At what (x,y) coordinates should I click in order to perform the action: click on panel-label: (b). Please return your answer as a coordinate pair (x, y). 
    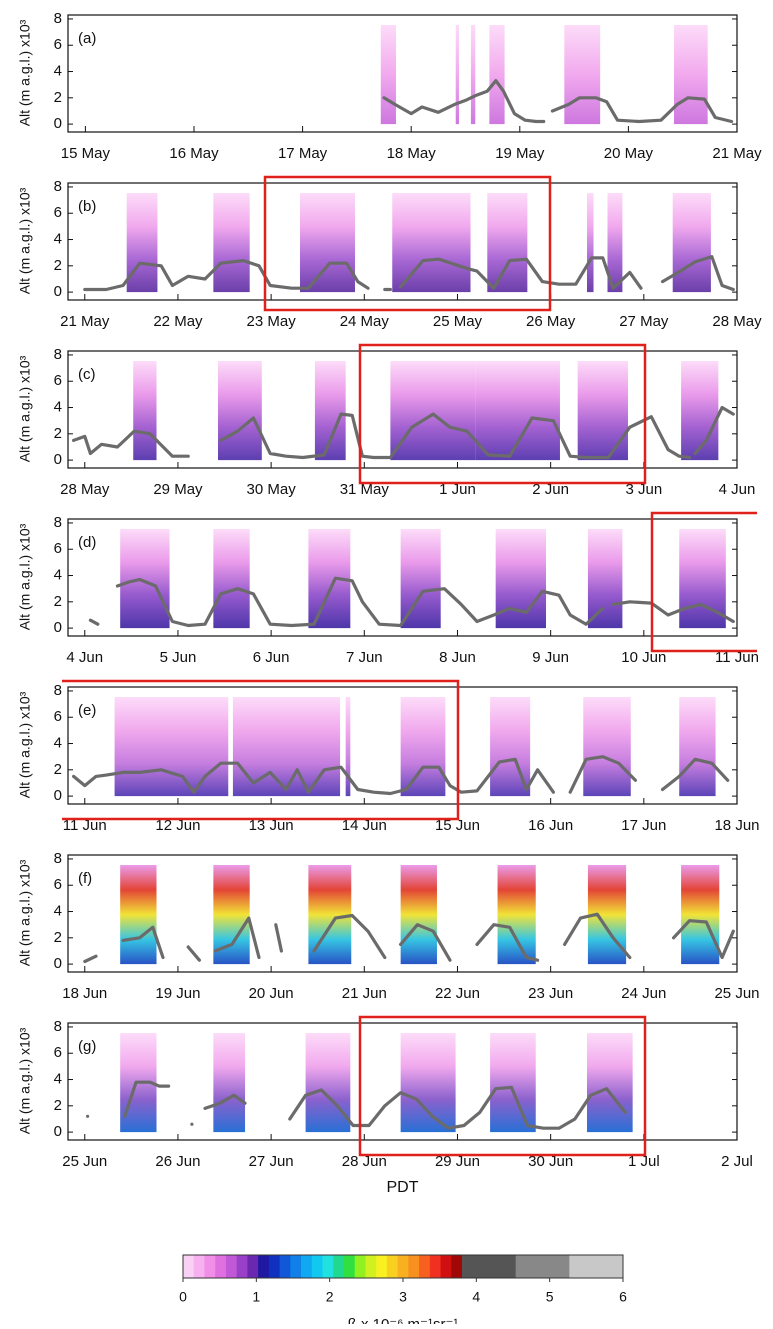
    Looking at the image, I should click on (87, 206).